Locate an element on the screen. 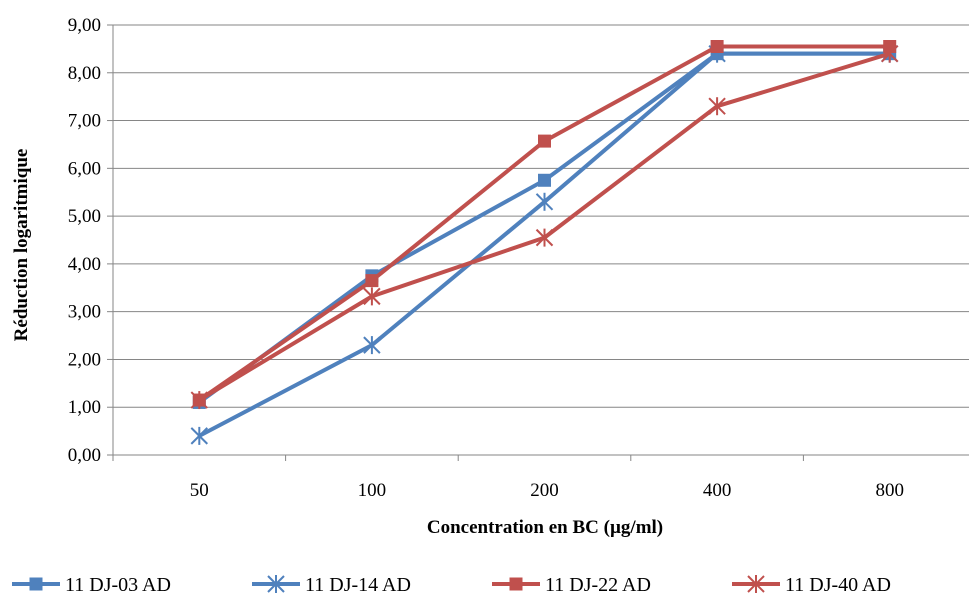  legend-label: 11 DJ-14 AD is located at coordinates (358, 585).